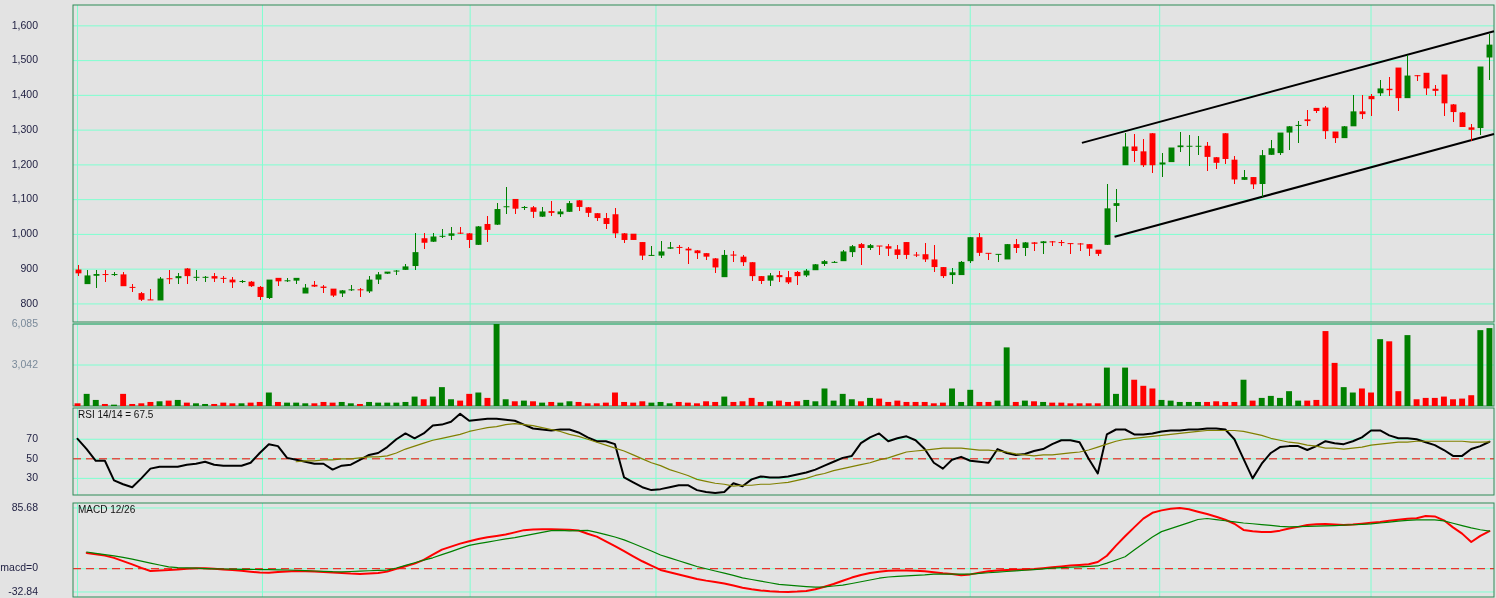 The width and height of the screenshot is (1496, 598). I want to click on y-tick-label: 800, so click(29, 302).